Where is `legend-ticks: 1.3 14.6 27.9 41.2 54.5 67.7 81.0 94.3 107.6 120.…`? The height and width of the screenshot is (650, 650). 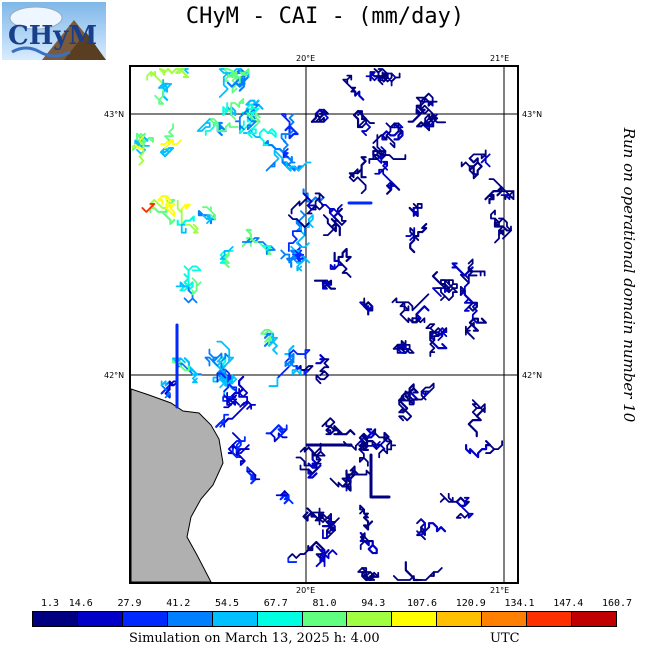 legend-ticks: 1.3 14.6 27.9 41.2 54.5 67.7 81.0 94.3 107.6 120.… is located at coordinates (332, 604).